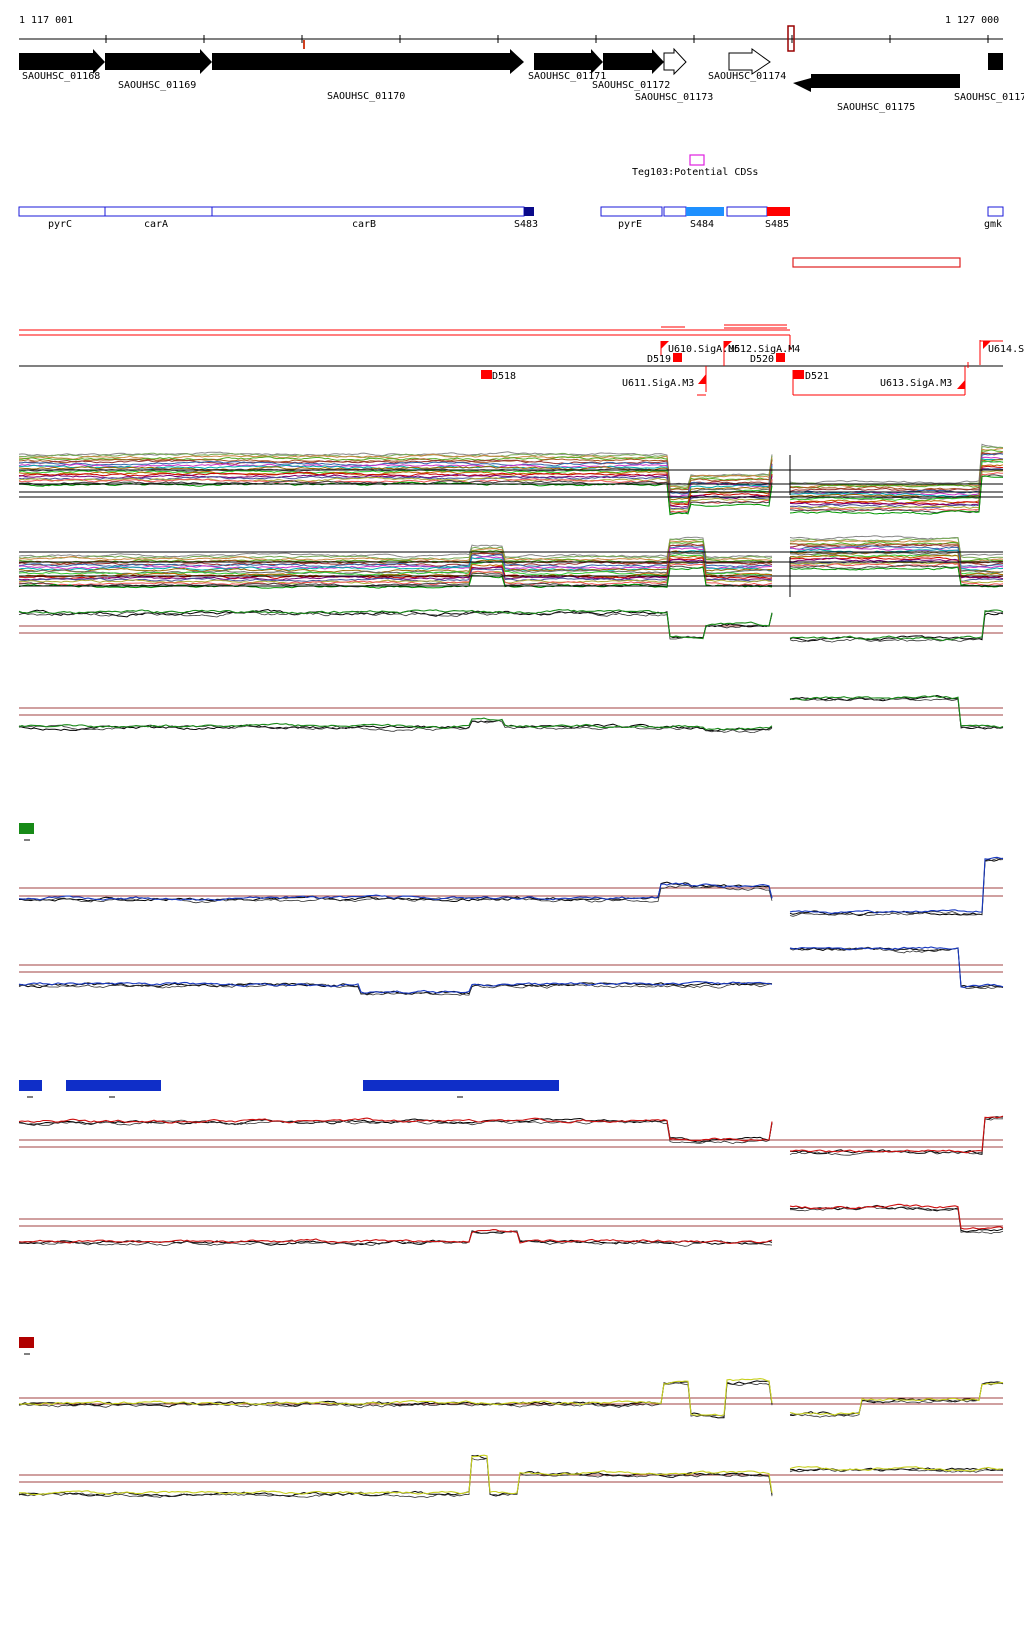 This screenshot has height=1640, width=1024. Describe the element at coordinates (817, 376) in the screenshot. I see `terminator-label: D521` at that location.